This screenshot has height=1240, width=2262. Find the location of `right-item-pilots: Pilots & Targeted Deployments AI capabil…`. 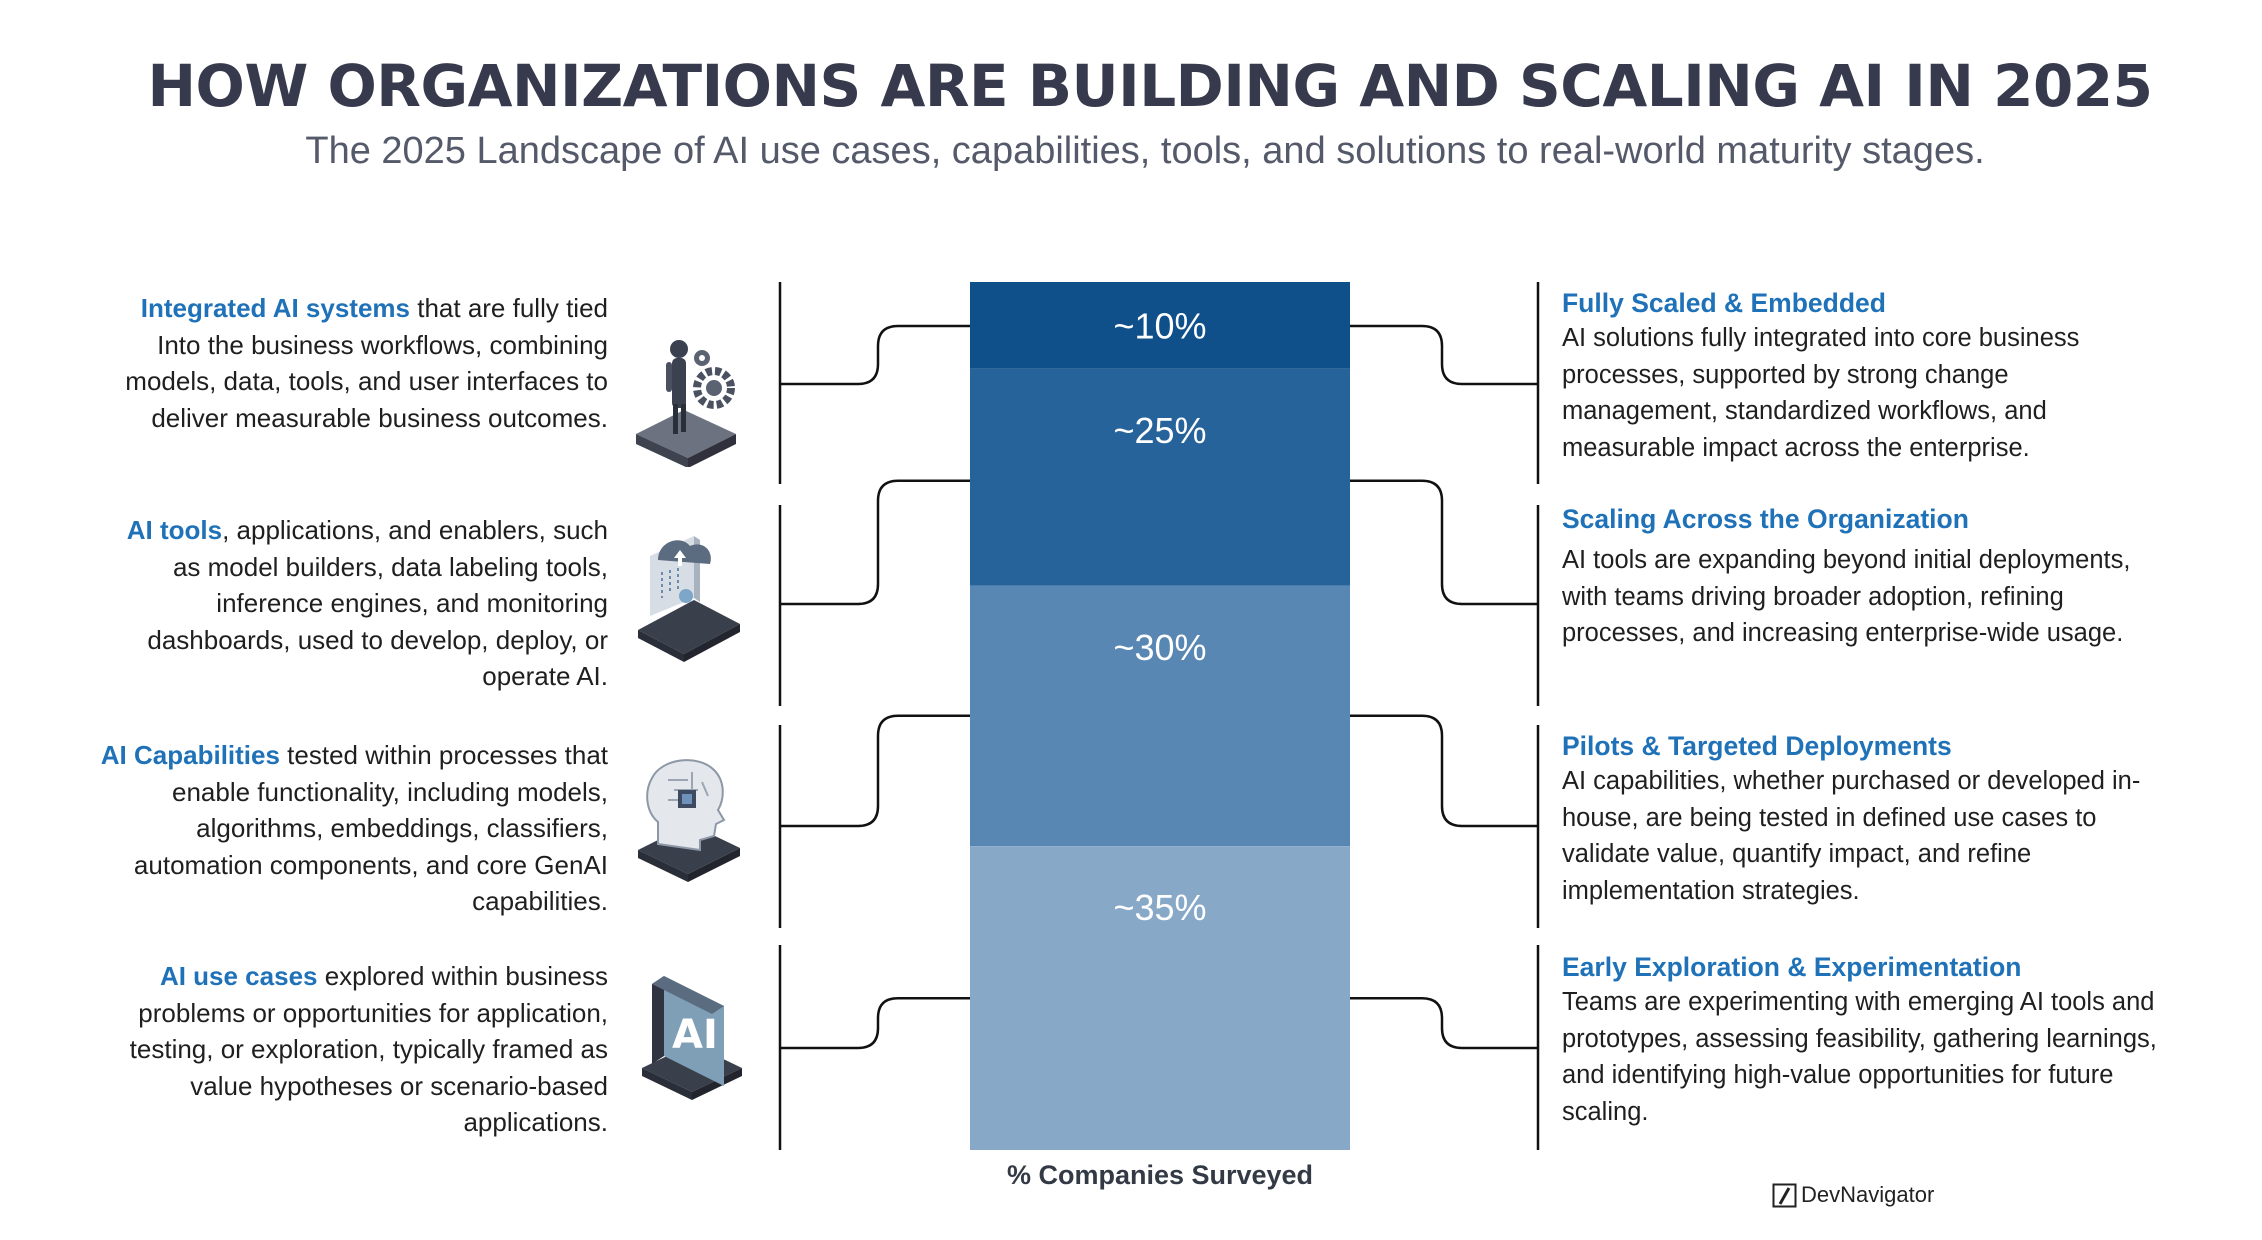

right-item-pilots: Pilots & Targeted Deployments AI capabil… is located at coordinates (1862, 819).